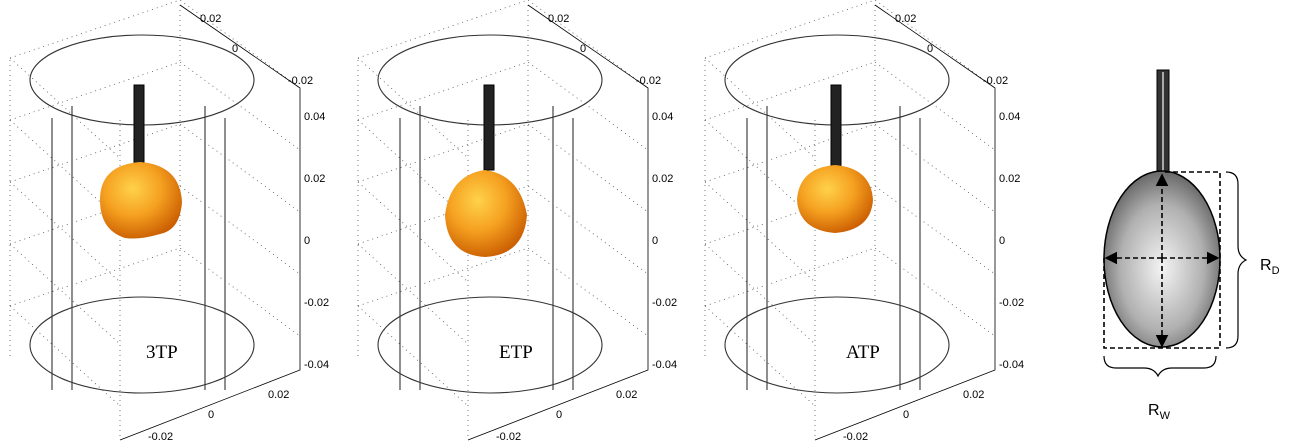 Image resolution: width=1292 pixels, height=448 pixels. I want to click on dimension-lines, so click(1162, 260).